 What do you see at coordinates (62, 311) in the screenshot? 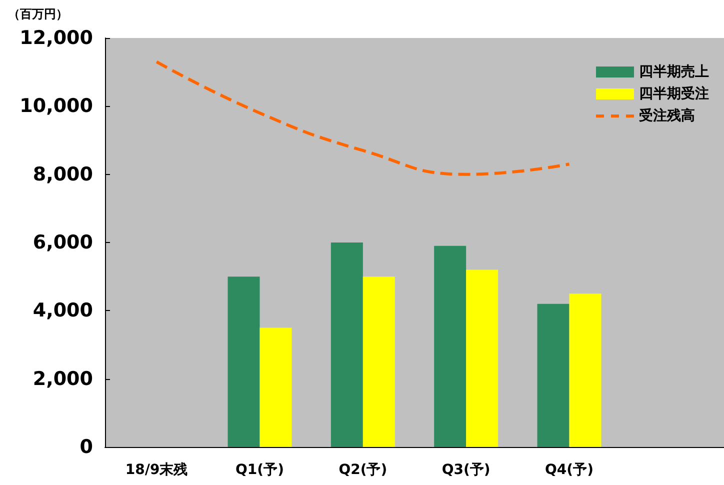
I see `y-tick-label: 4,000` at bounding box center [62, 311].